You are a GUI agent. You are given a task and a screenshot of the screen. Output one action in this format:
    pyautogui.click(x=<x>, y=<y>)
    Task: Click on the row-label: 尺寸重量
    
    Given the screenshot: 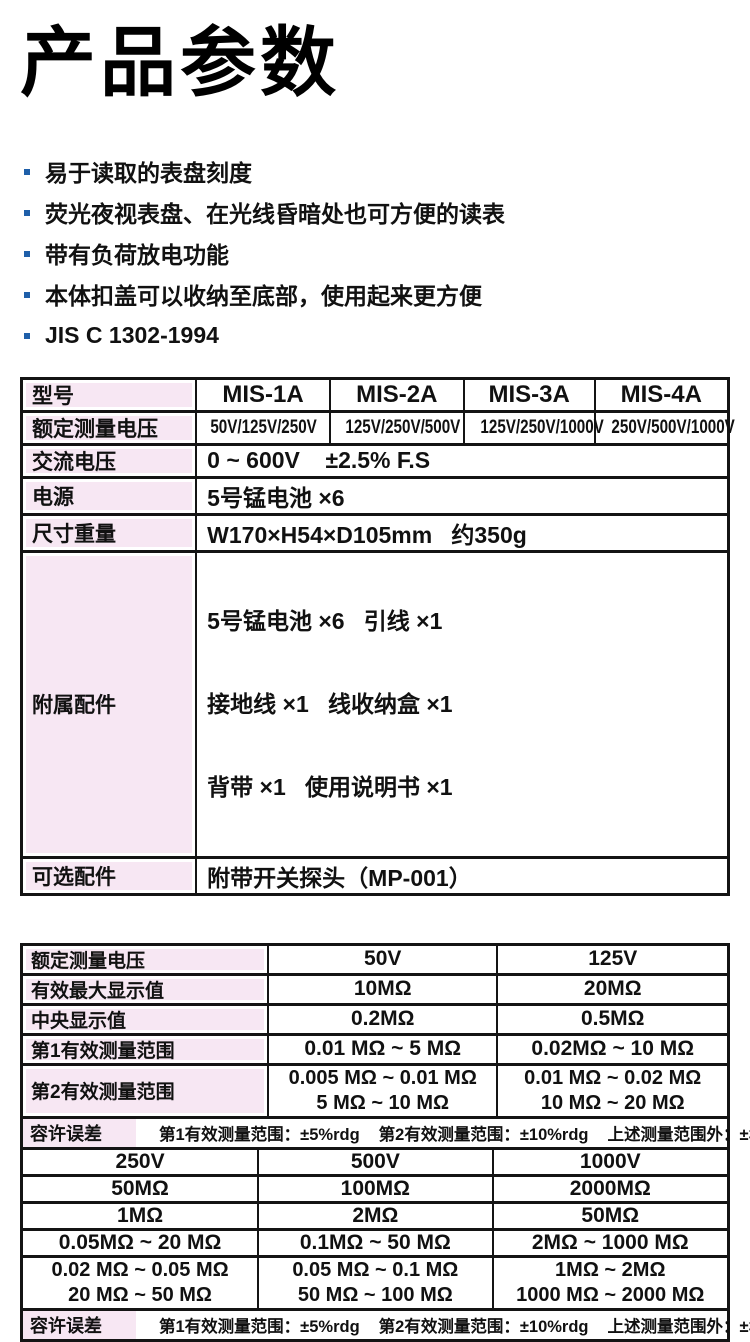 What is the action you would take?
    pyautogui.click(x=110, y=533)
    